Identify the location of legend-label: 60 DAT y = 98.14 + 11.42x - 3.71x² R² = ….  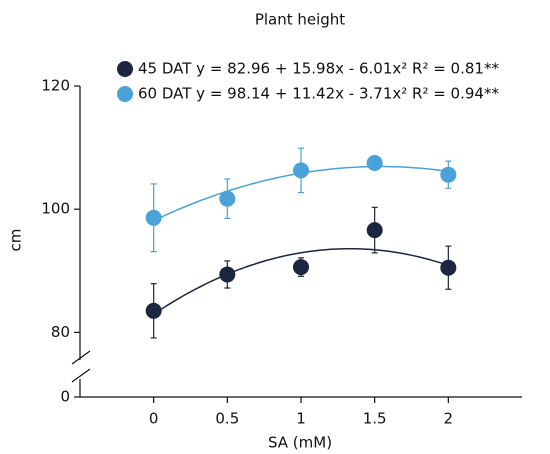
(318, 94).